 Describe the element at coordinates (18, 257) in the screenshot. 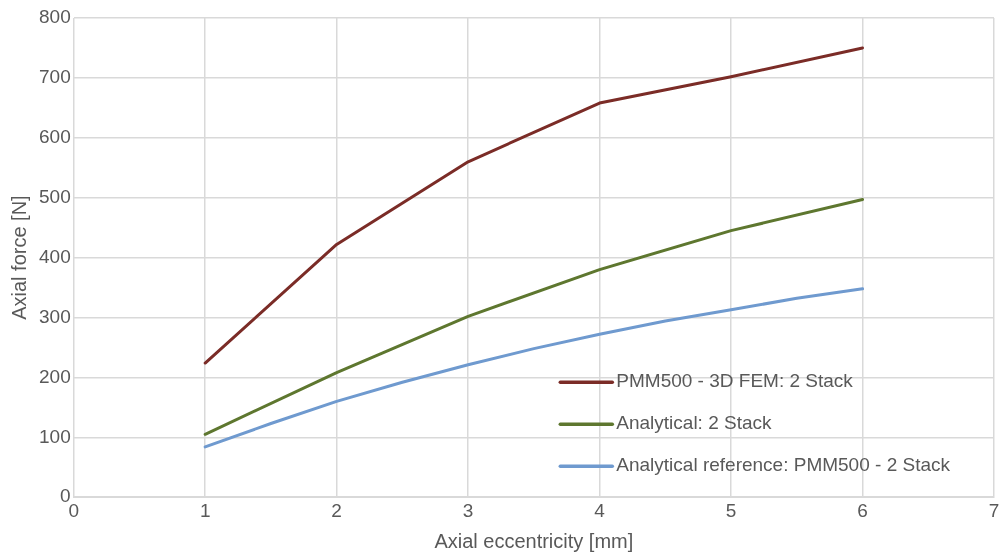

I see `y-axis-title: Axial force [N]` at that location.